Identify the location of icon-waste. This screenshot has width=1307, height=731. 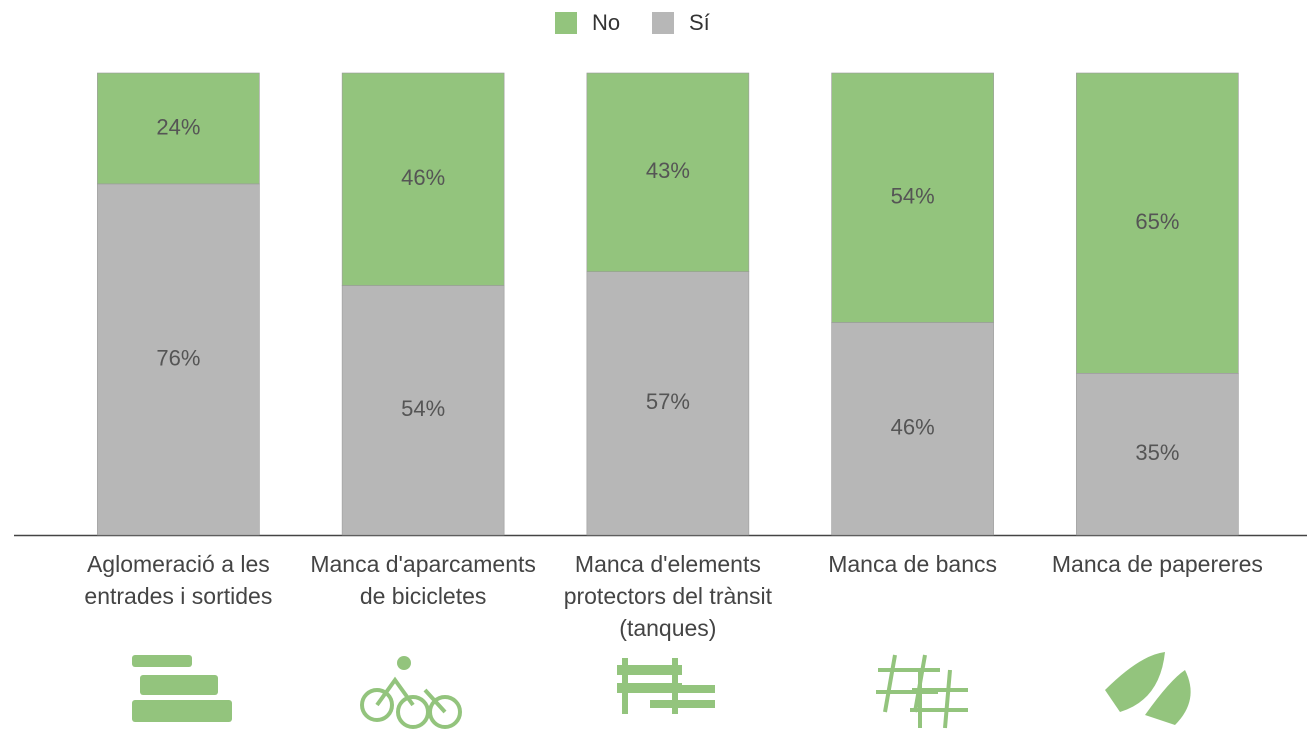
(1148, 688).